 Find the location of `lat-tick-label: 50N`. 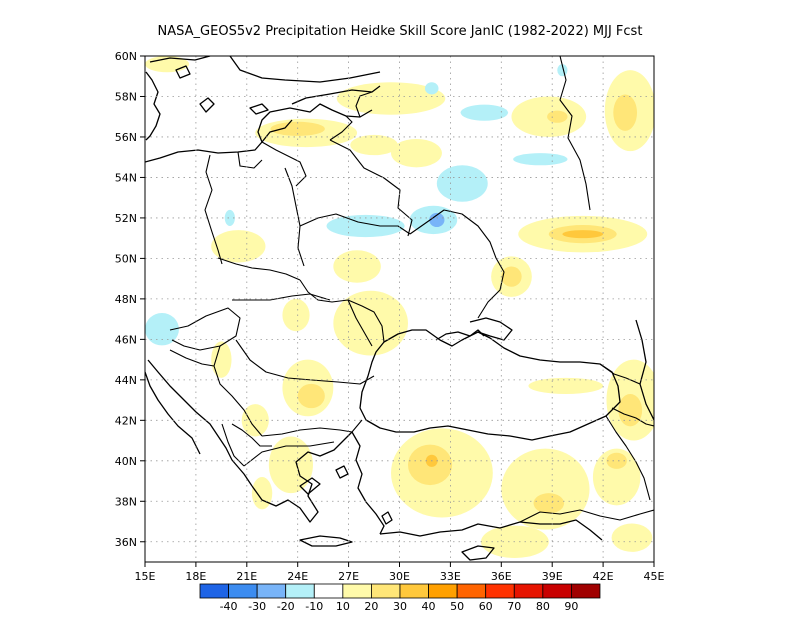

lat-tick-label: 50N is located at coordinates (126, 258).